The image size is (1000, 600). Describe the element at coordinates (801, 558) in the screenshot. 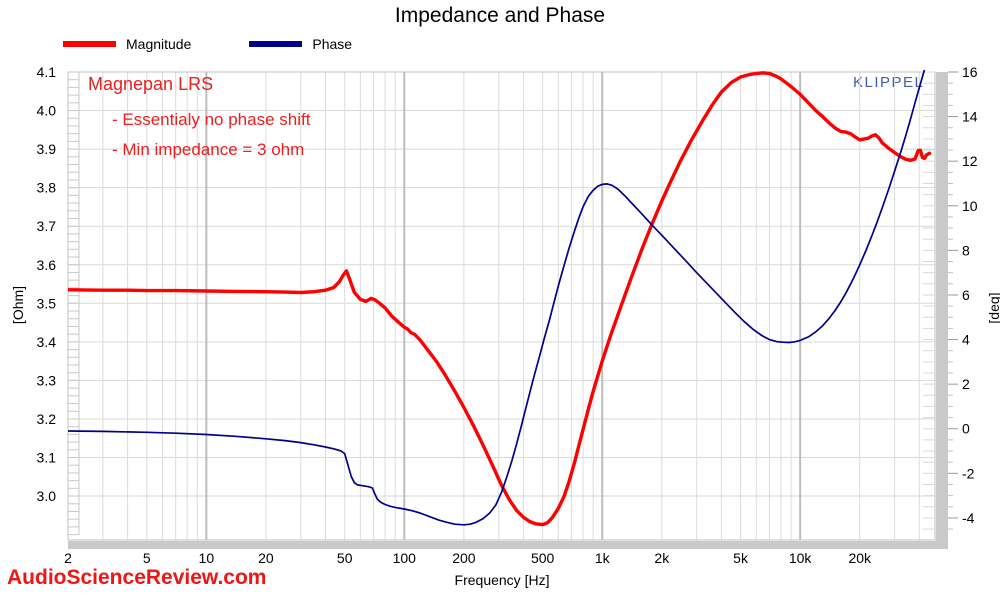

I see `x-tick-label: 10k` at that location.